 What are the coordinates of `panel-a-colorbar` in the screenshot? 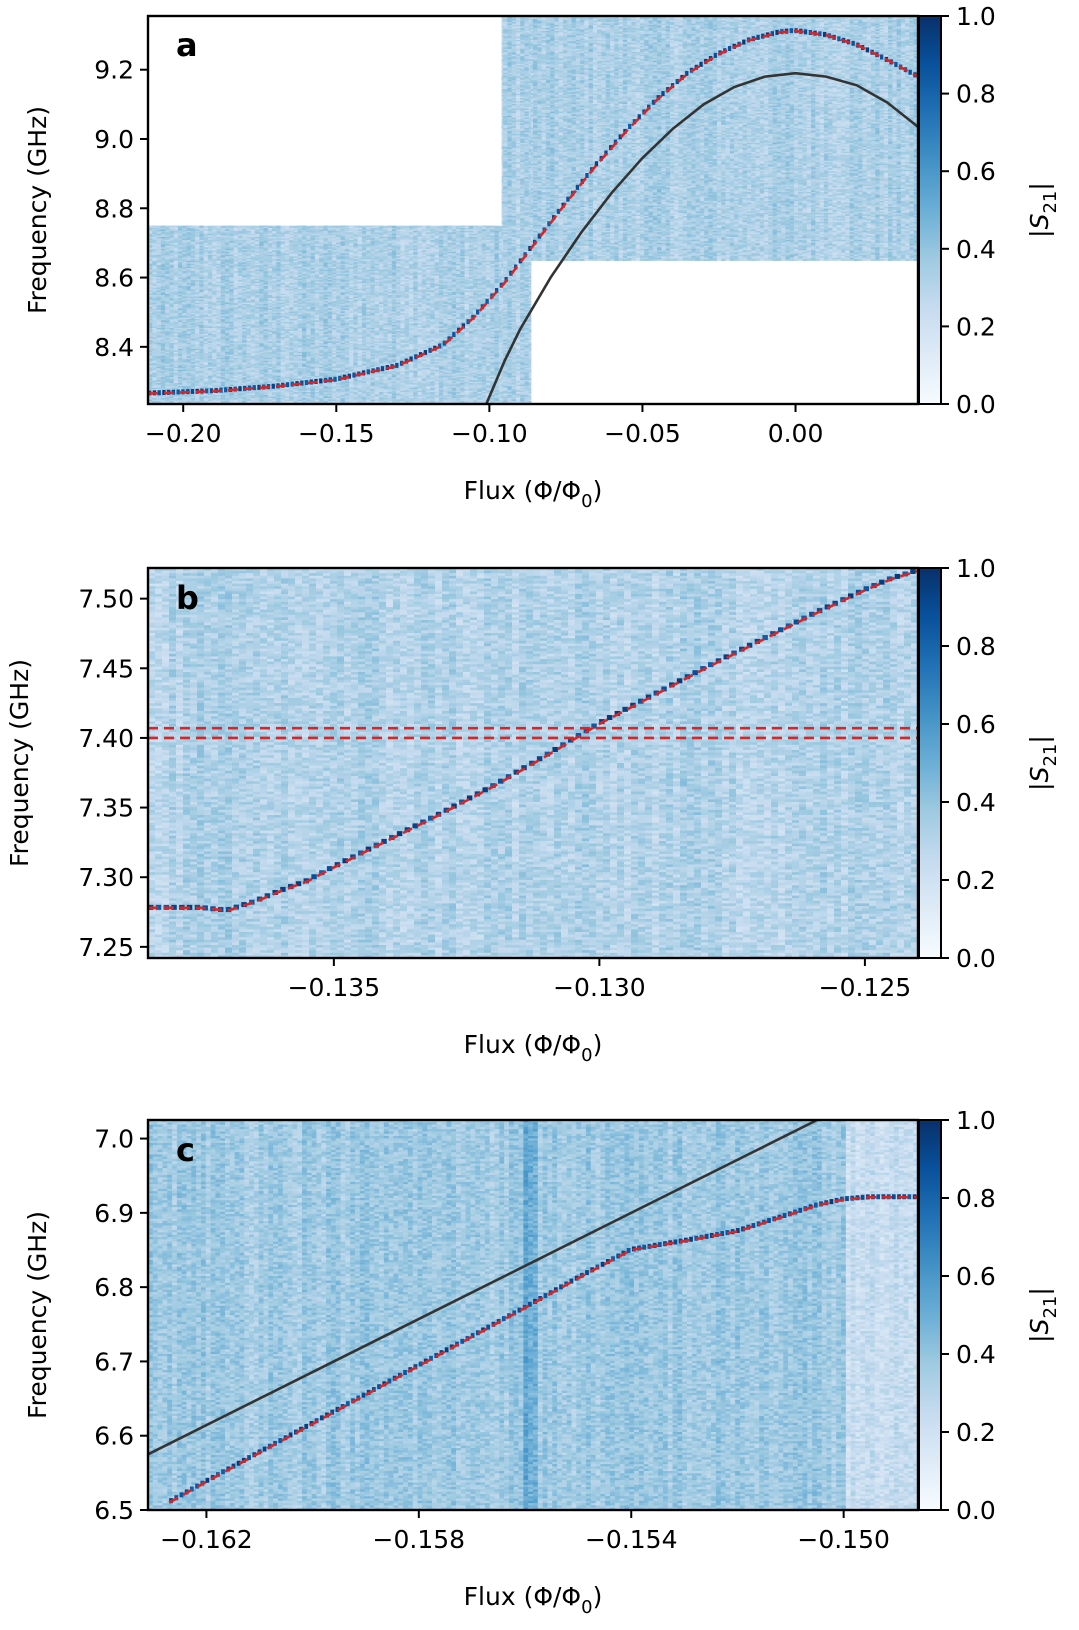 It's located at (930, 210).